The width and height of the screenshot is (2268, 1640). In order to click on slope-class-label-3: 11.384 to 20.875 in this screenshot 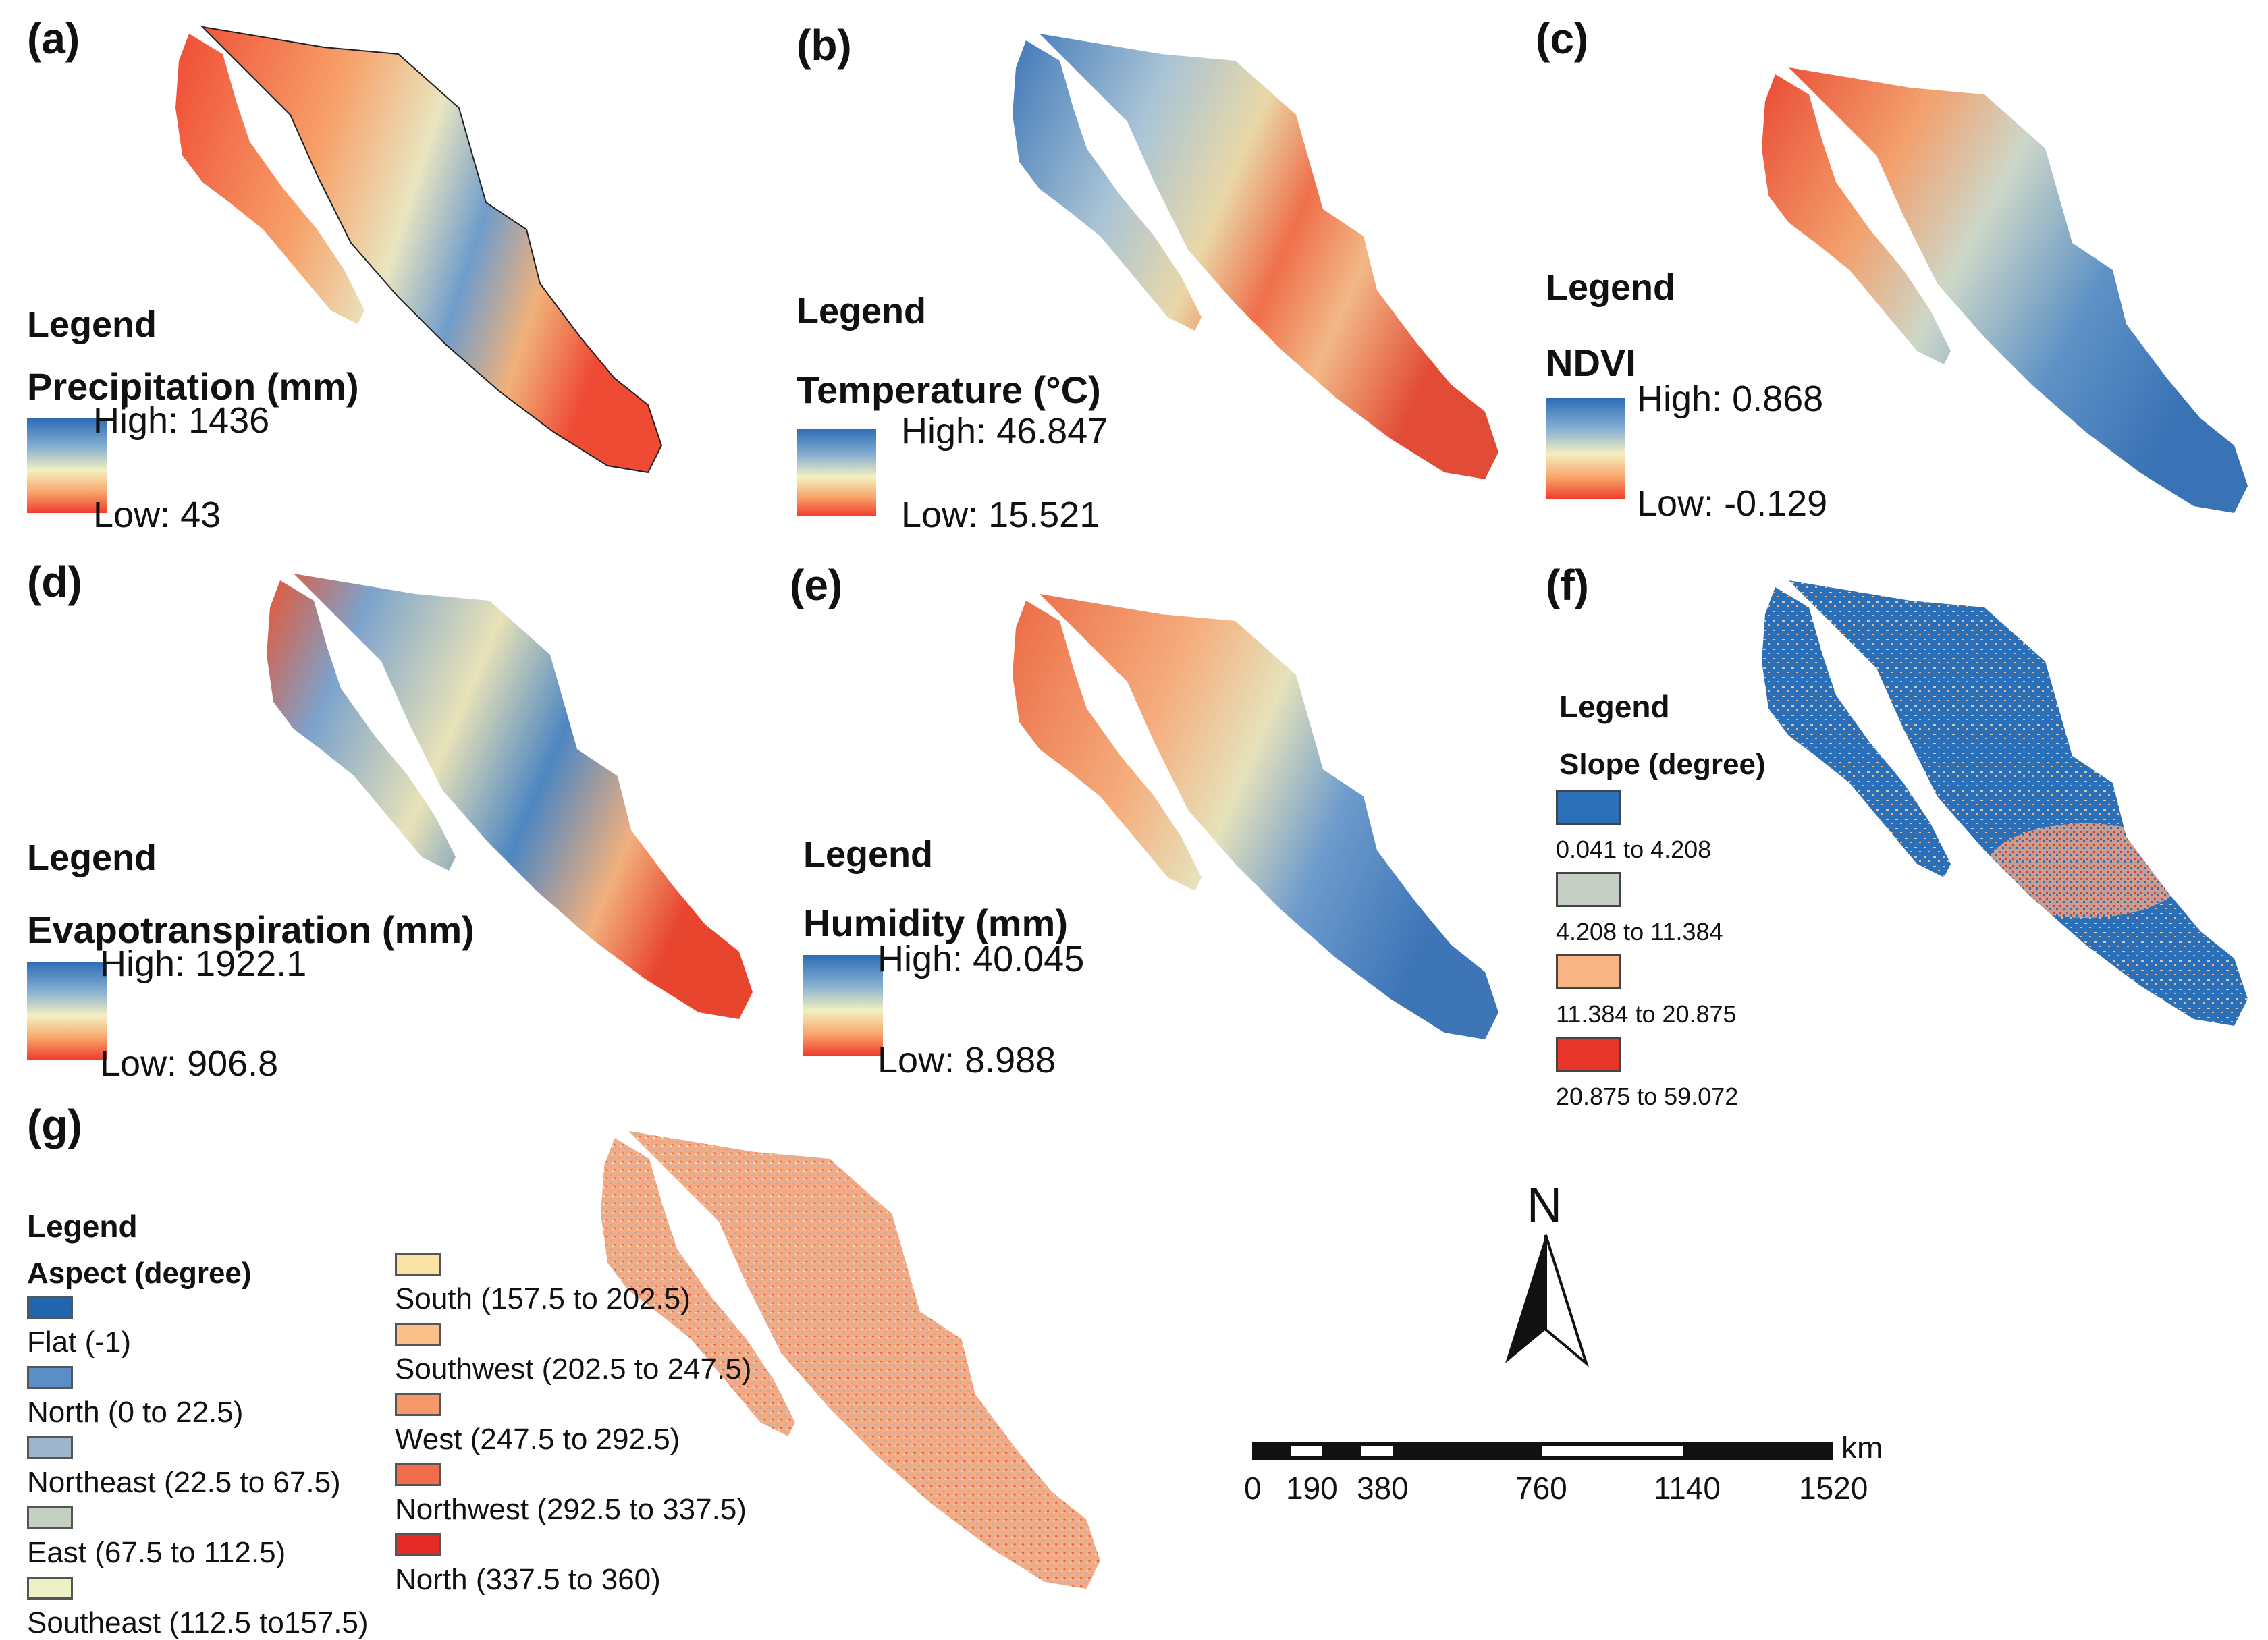, I will do `click(1646, 1014)`.